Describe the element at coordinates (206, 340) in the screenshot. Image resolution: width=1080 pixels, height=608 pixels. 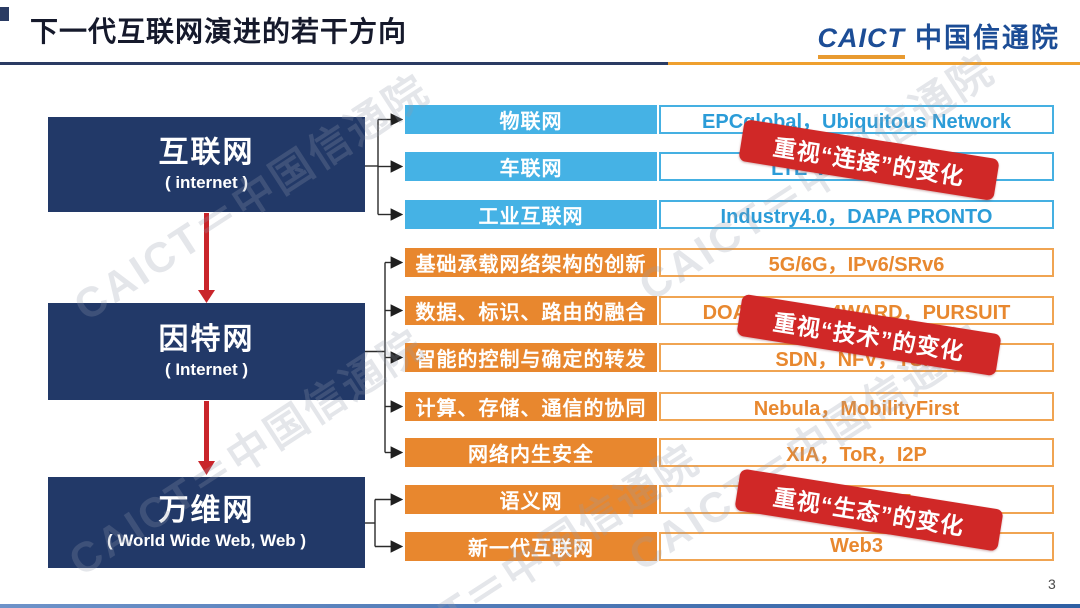
I see `stage-title: 因特网` at that location.